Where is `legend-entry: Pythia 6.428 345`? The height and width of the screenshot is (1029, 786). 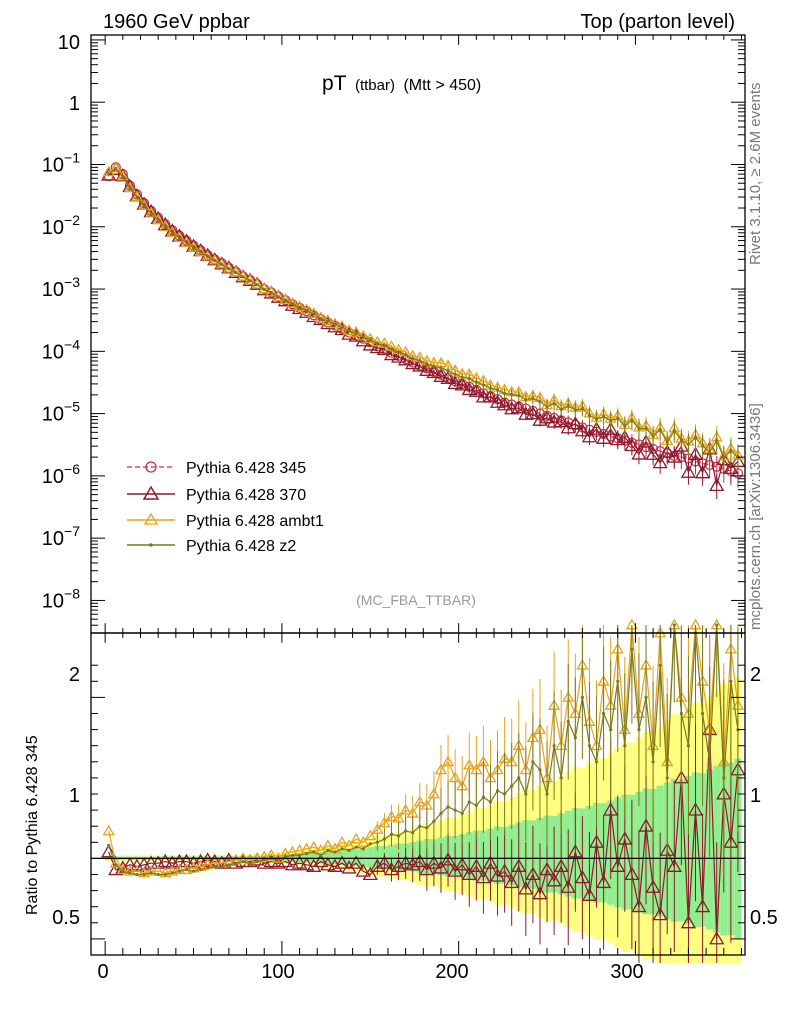
legend-entry: Pythia 6.428 345 is located at coordinates (216, 468).